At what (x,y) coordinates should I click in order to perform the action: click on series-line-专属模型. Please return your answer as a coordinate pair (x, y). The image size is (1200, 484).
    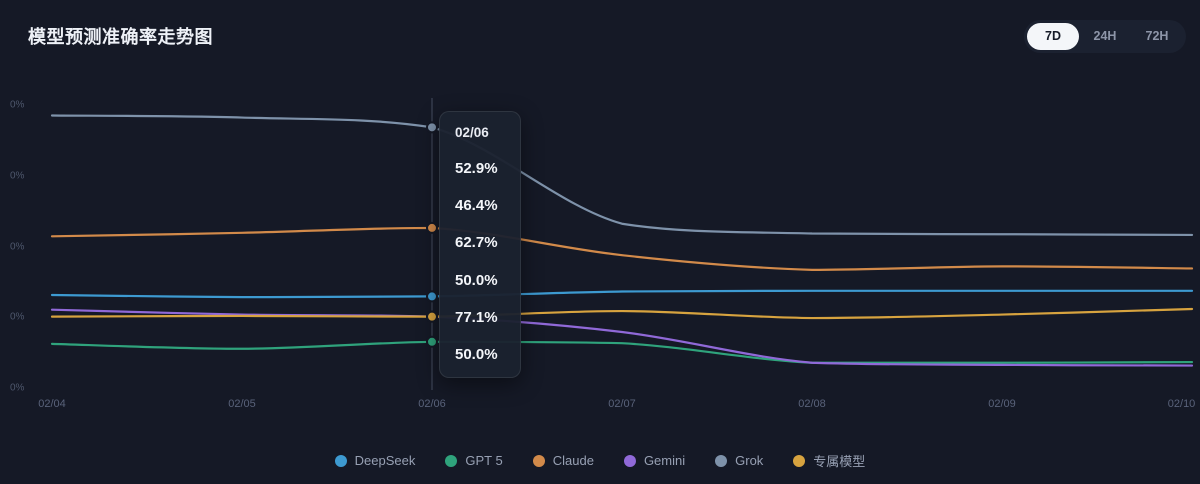
    Looking at the image, I should click on (622, 313).